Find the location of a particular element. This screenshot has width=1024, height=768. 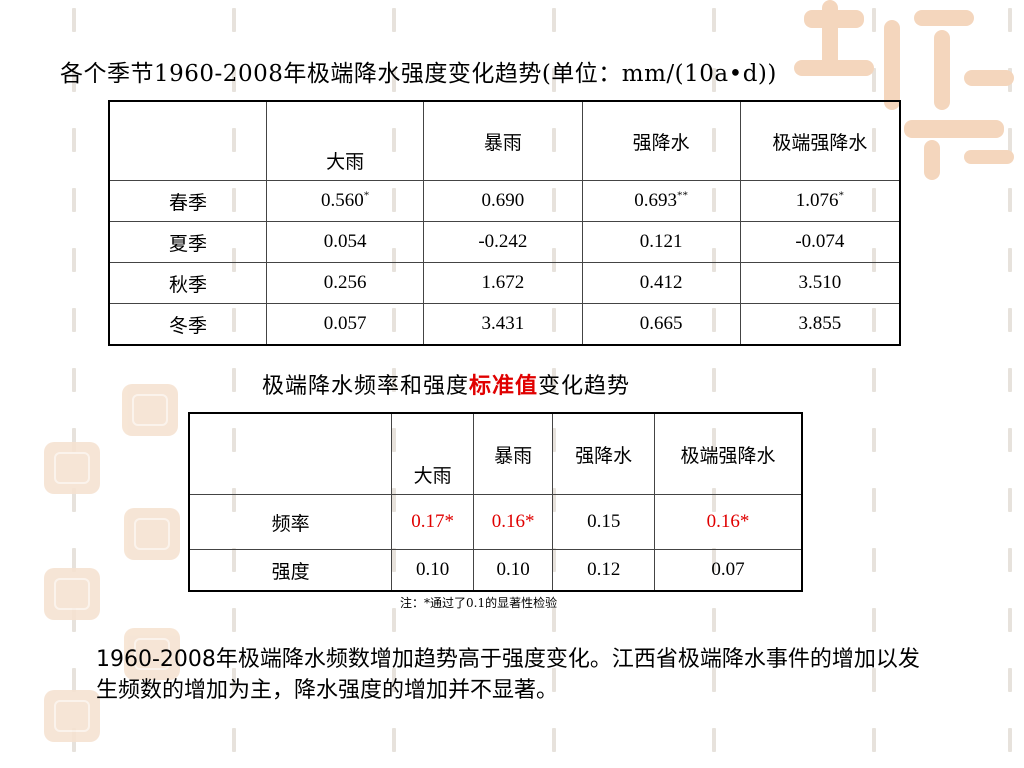

season-label: 冬季 is located at coordinates (188, 324).